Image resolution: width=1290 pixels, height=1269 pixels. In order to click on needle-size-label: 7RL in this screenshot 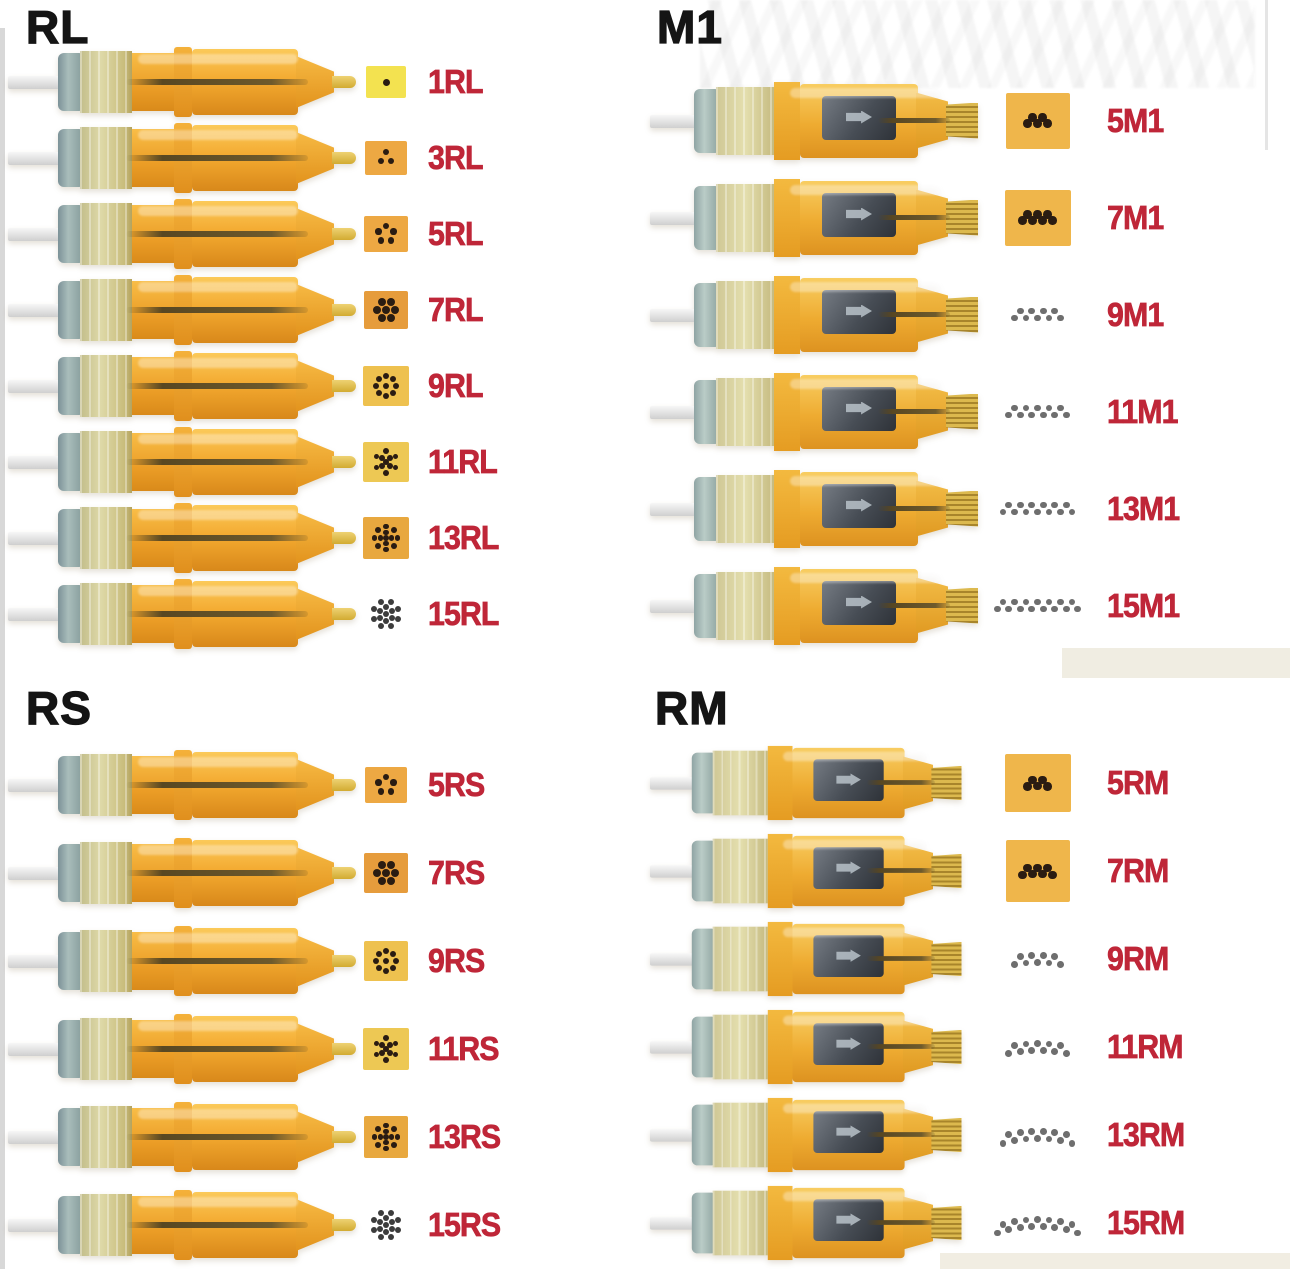, I will do `click(456, 310)`.